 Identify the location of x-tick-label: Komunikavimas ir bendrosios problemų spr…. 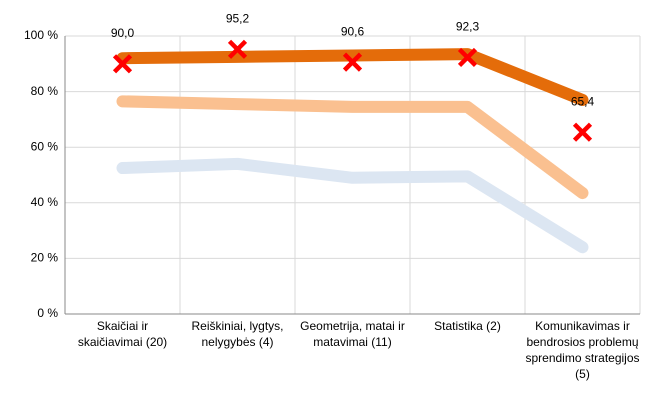
(582, 350).